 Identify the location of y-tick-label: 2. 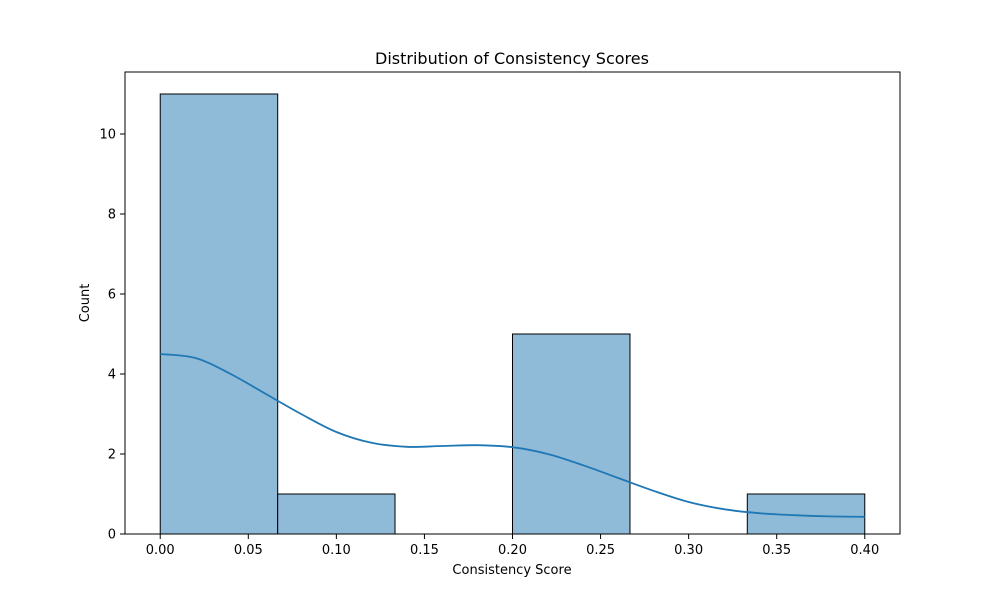
(112, 455).